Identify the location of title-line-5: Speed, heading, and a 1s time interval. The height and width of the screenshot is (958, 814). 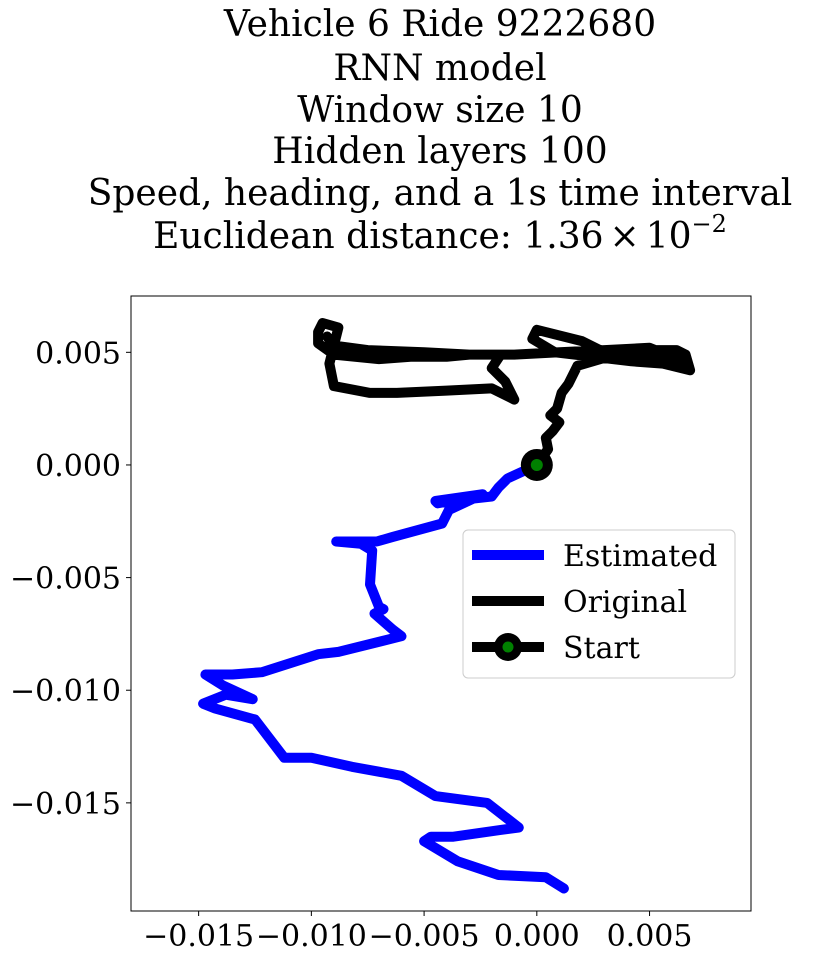
(440, 193).